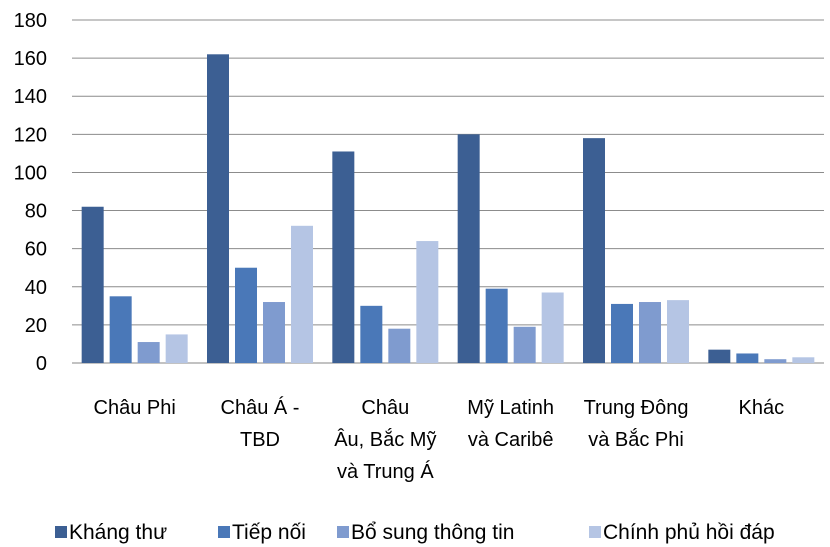 This screenshot has height=547, width=830. I want to click on y-tick-label: 120, so click(30, 135).